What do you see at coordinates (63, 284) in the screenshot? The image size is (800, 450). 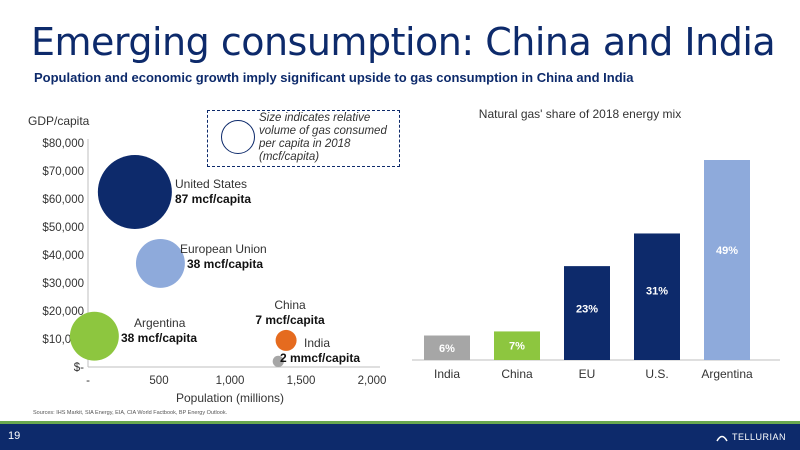 I see `y-tick-label: $30,000` at bounding box center [63, 284].